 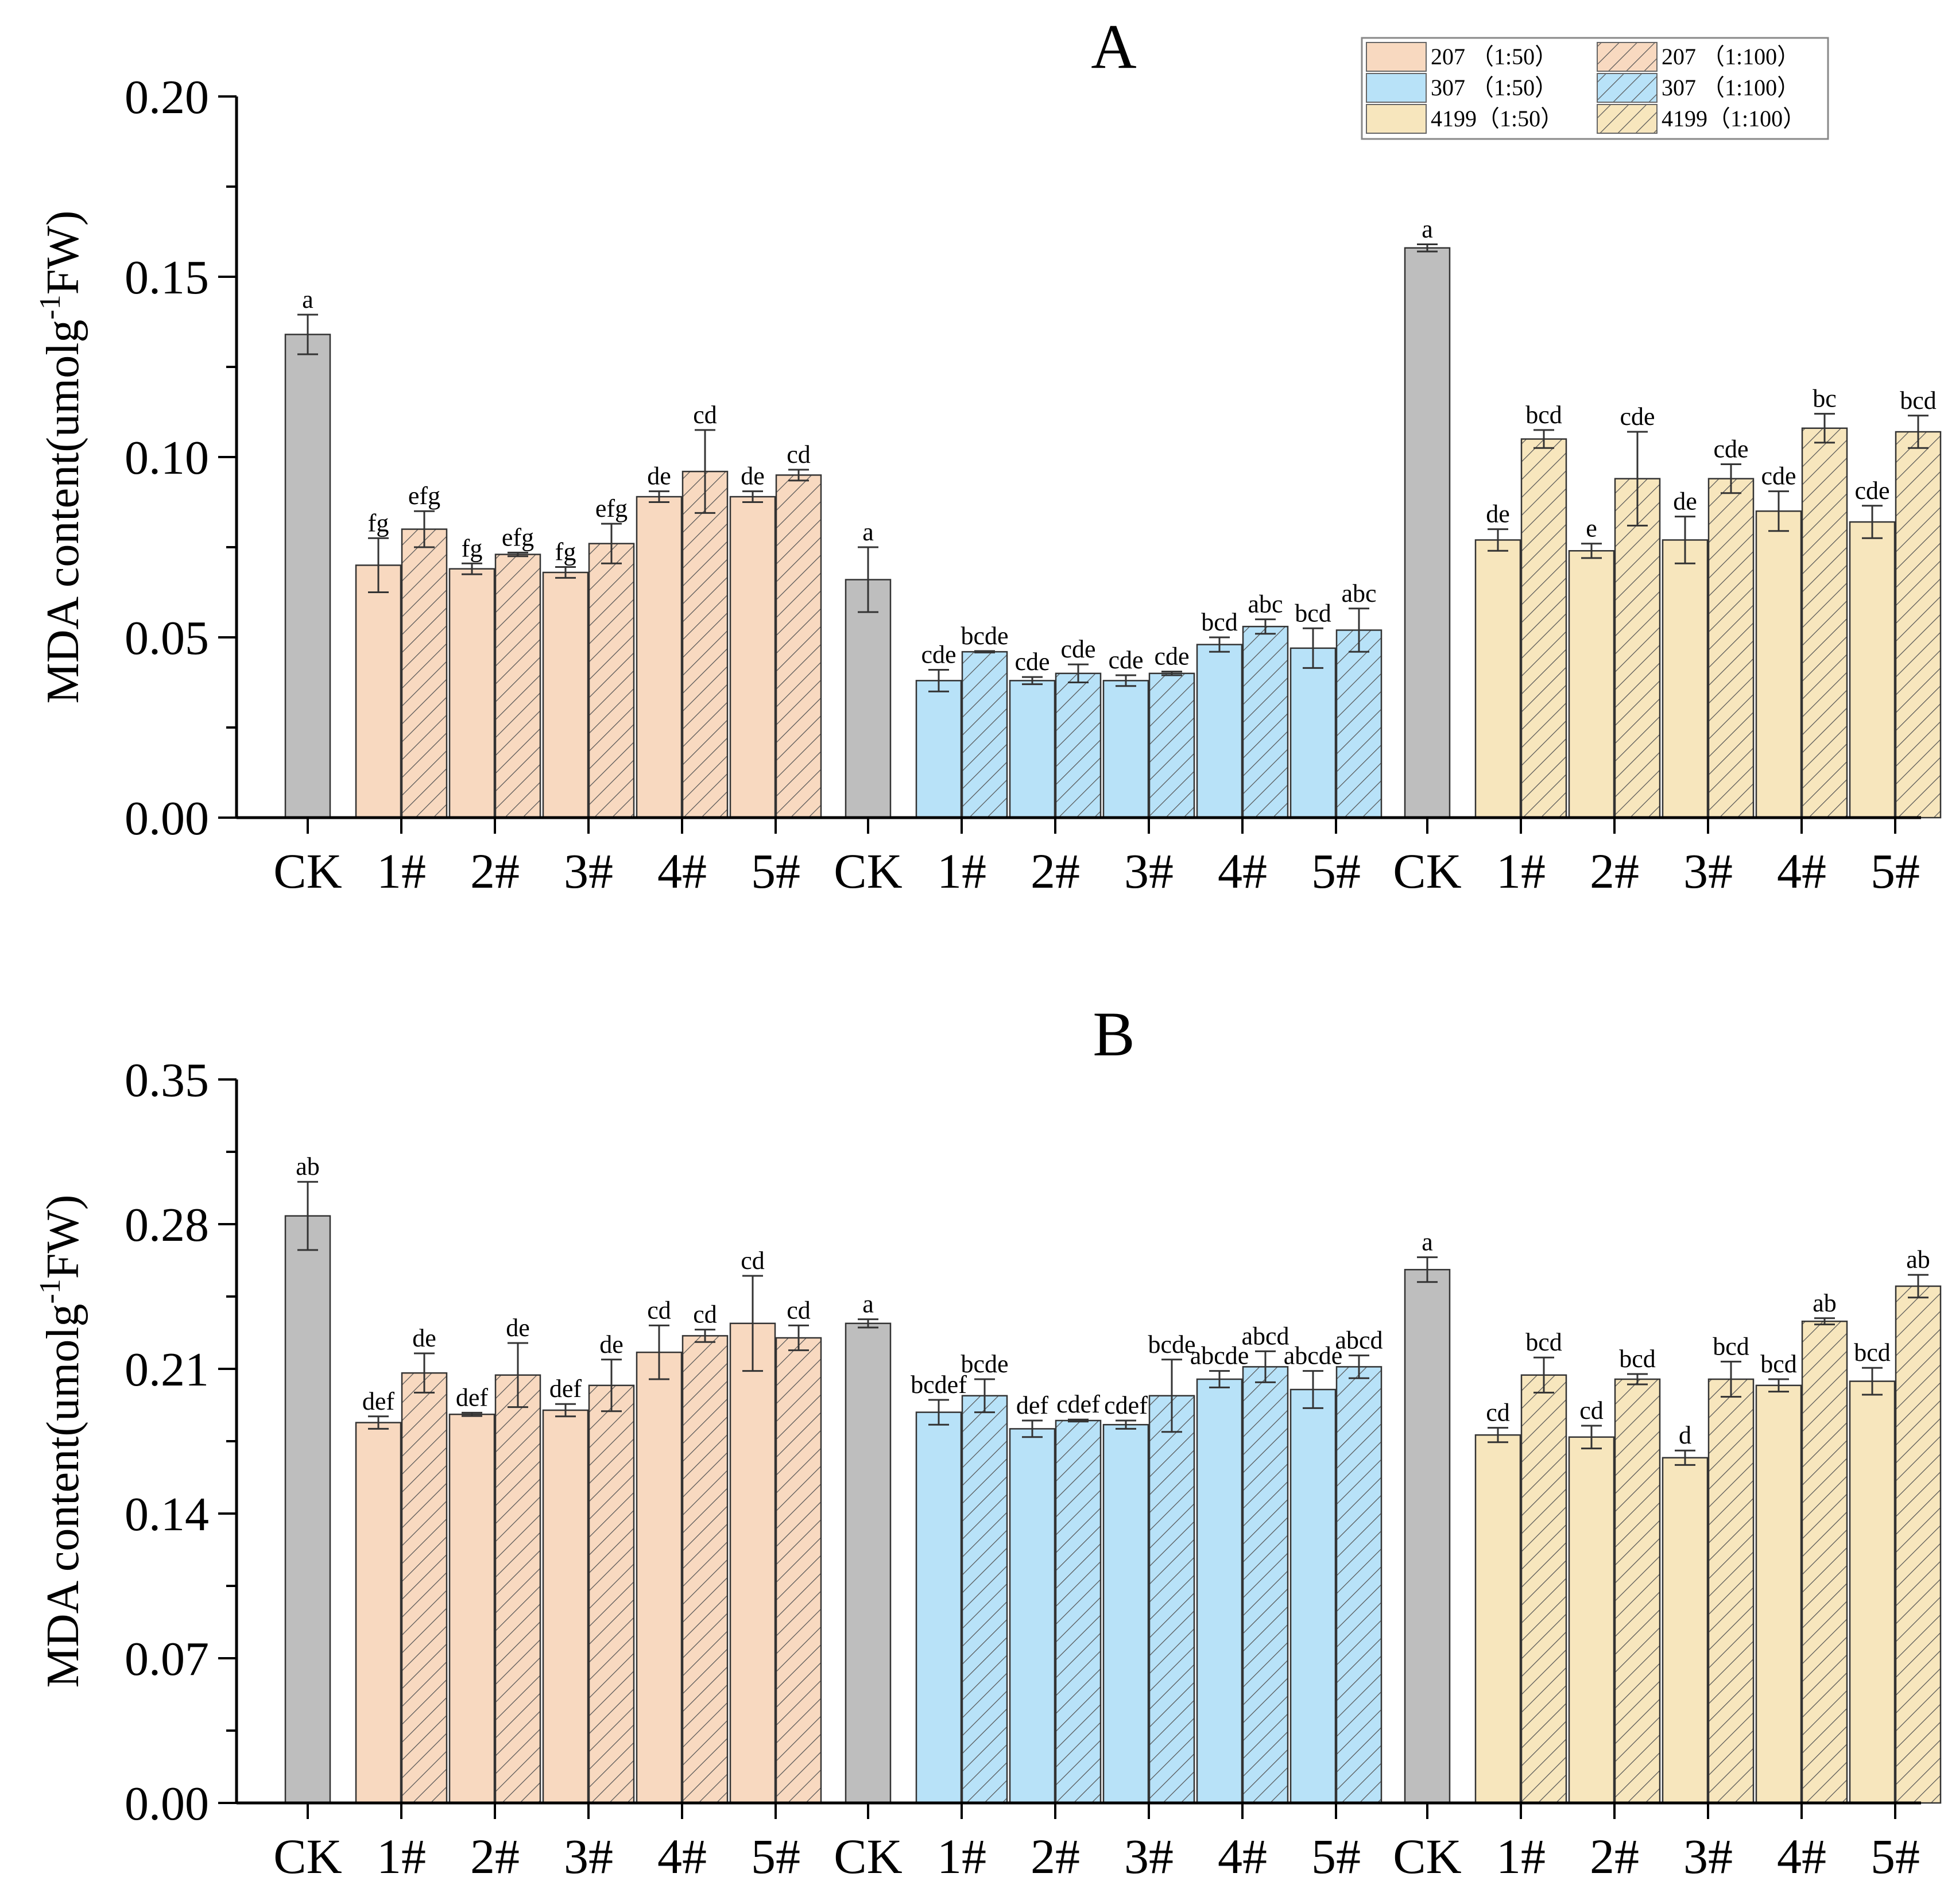 I want to click on panel-title: B, so click(x=1113, y=1034).